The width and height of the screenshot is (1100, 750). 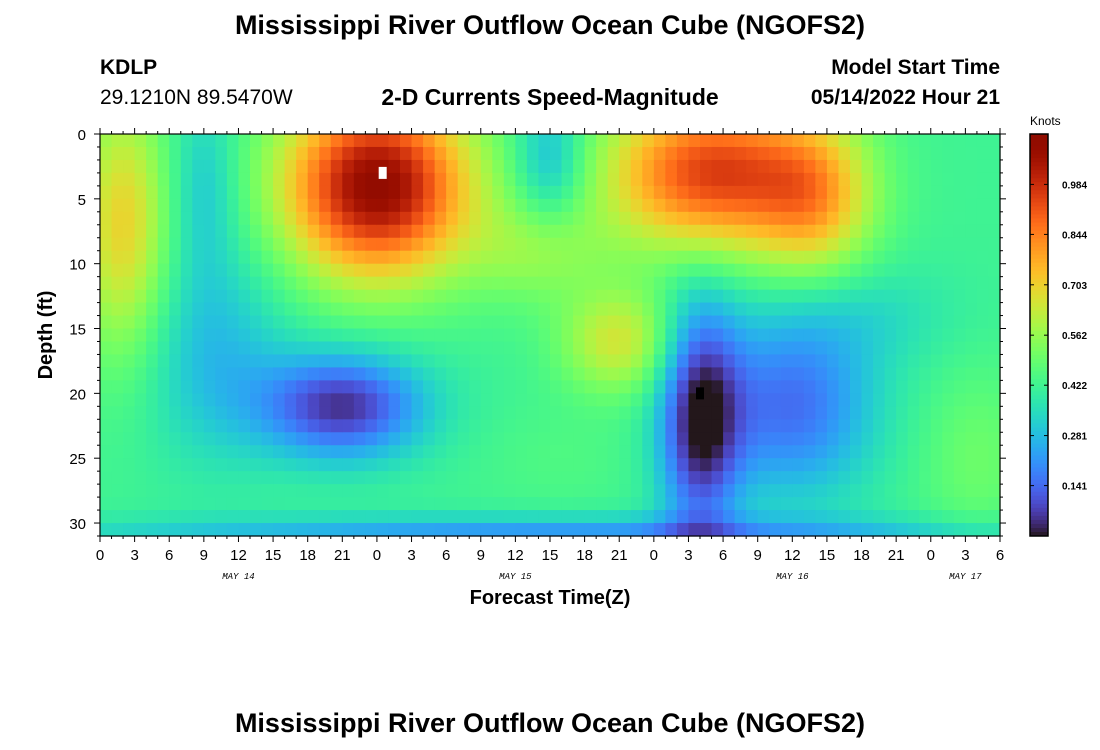 I want to click on y-tick-label: 15, so click(x=77, y=330).